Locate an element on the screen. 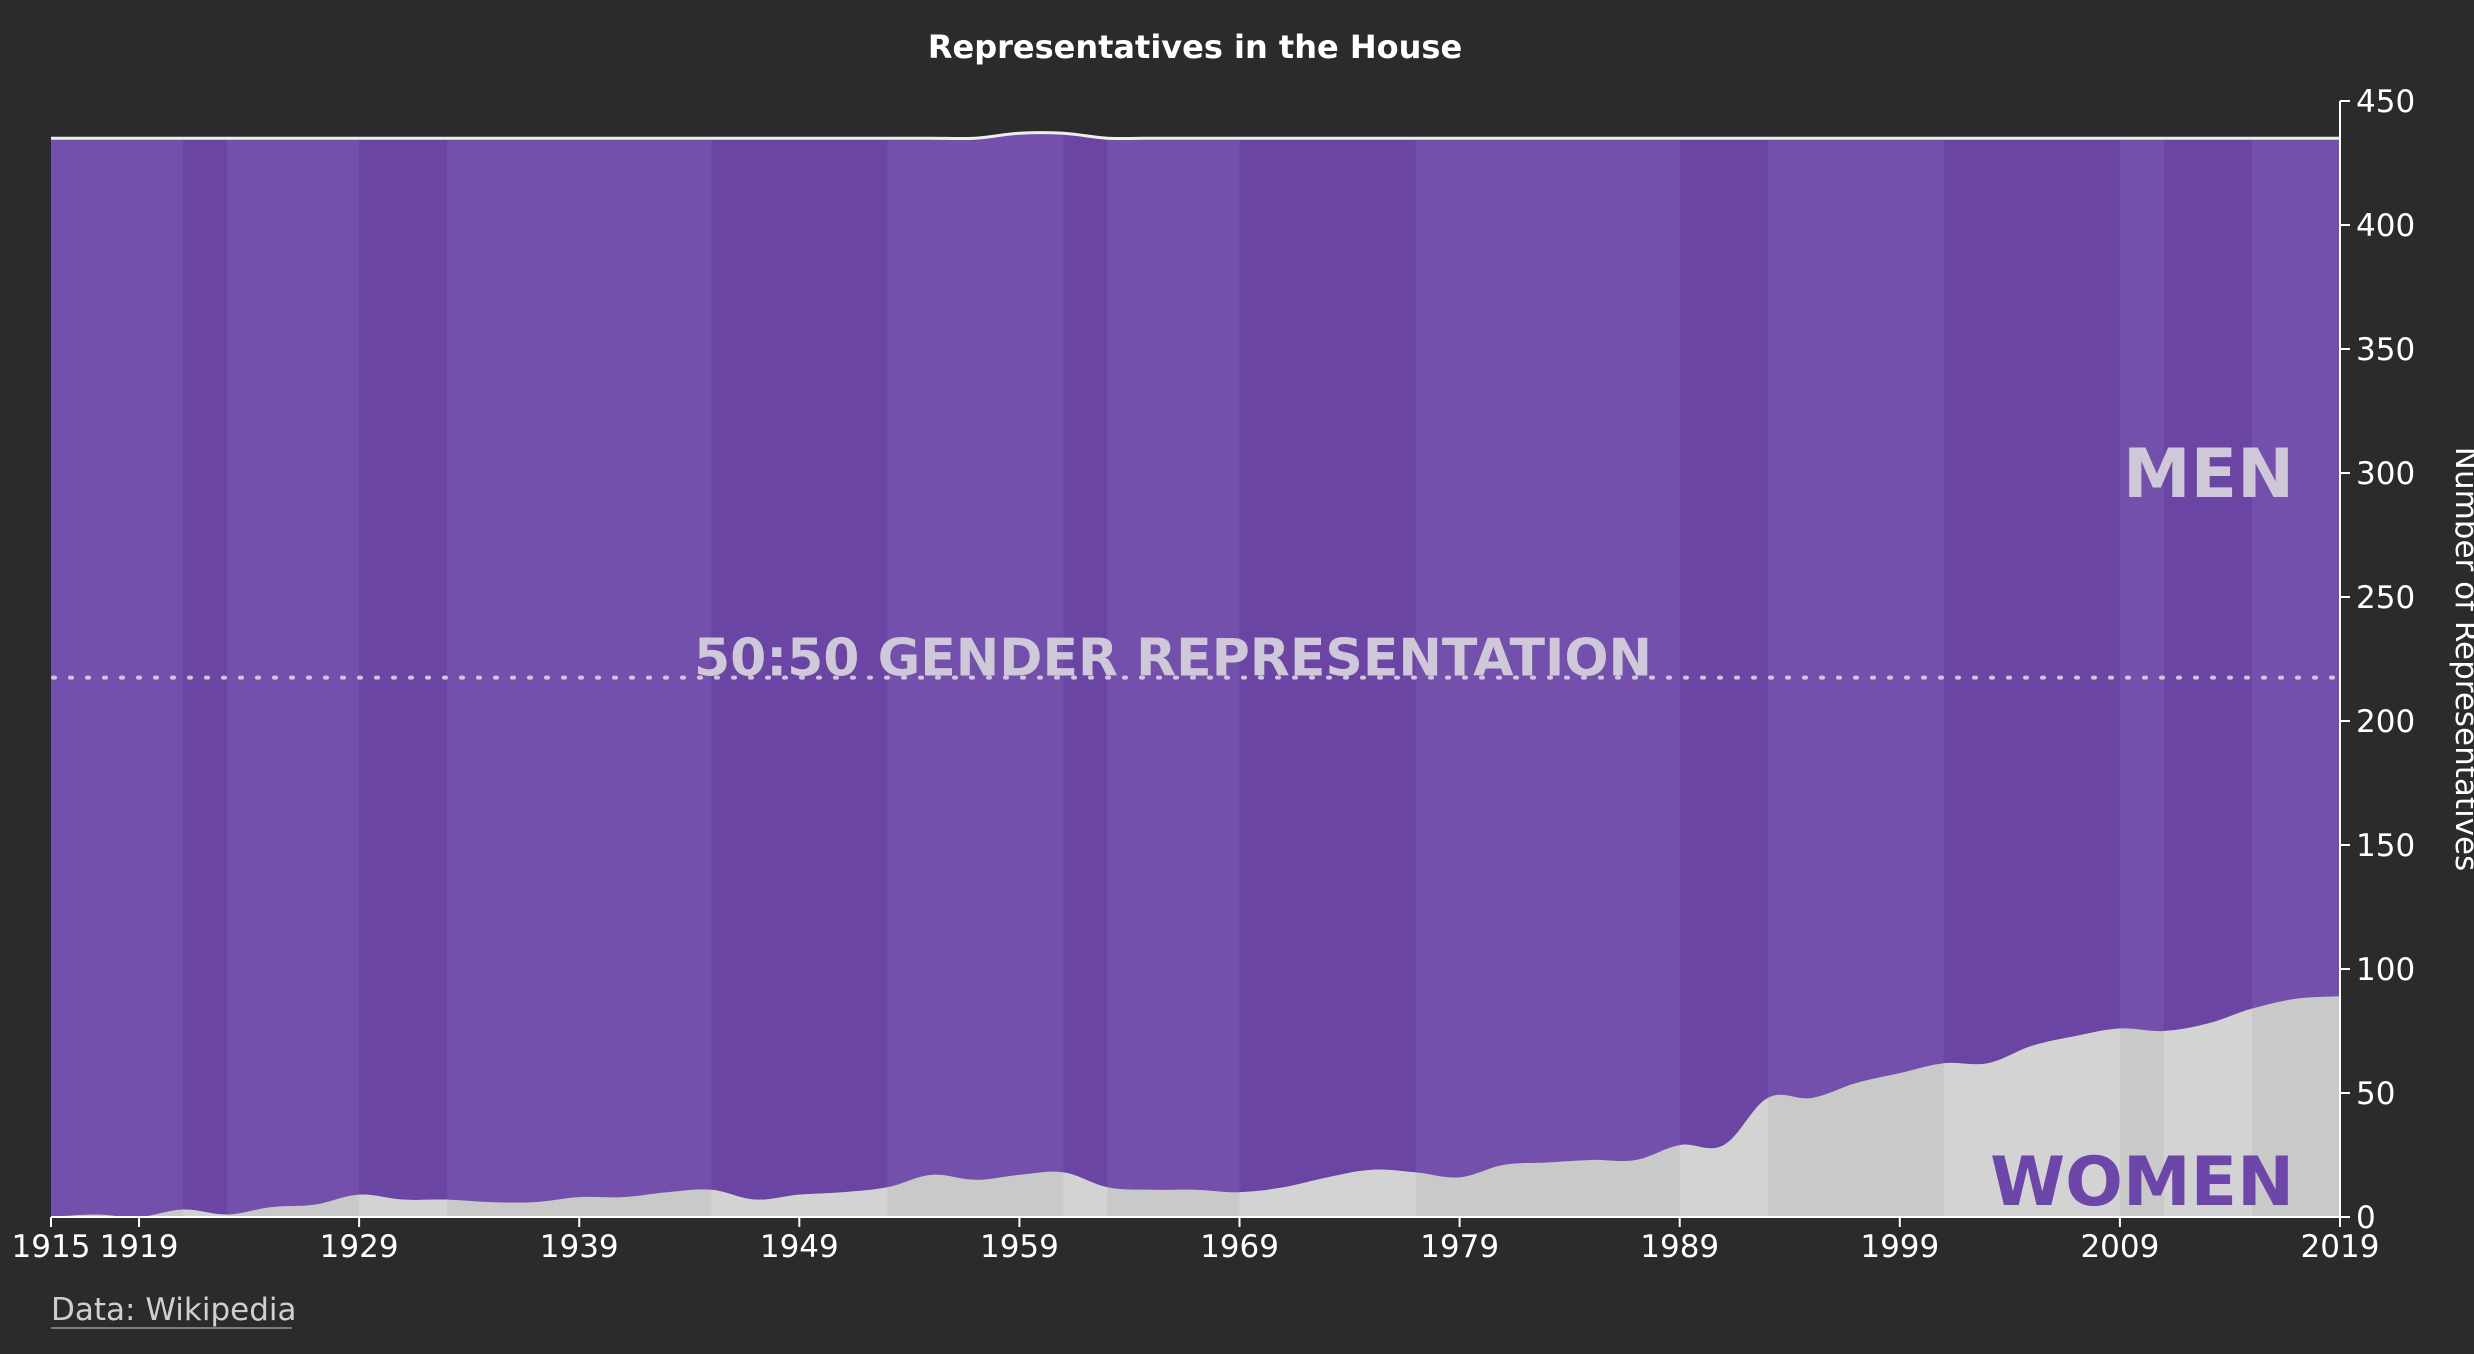 This screenshot has width=2474, height=1354. x-tick-label: 2009 is located at coordinates (2119, 1247).